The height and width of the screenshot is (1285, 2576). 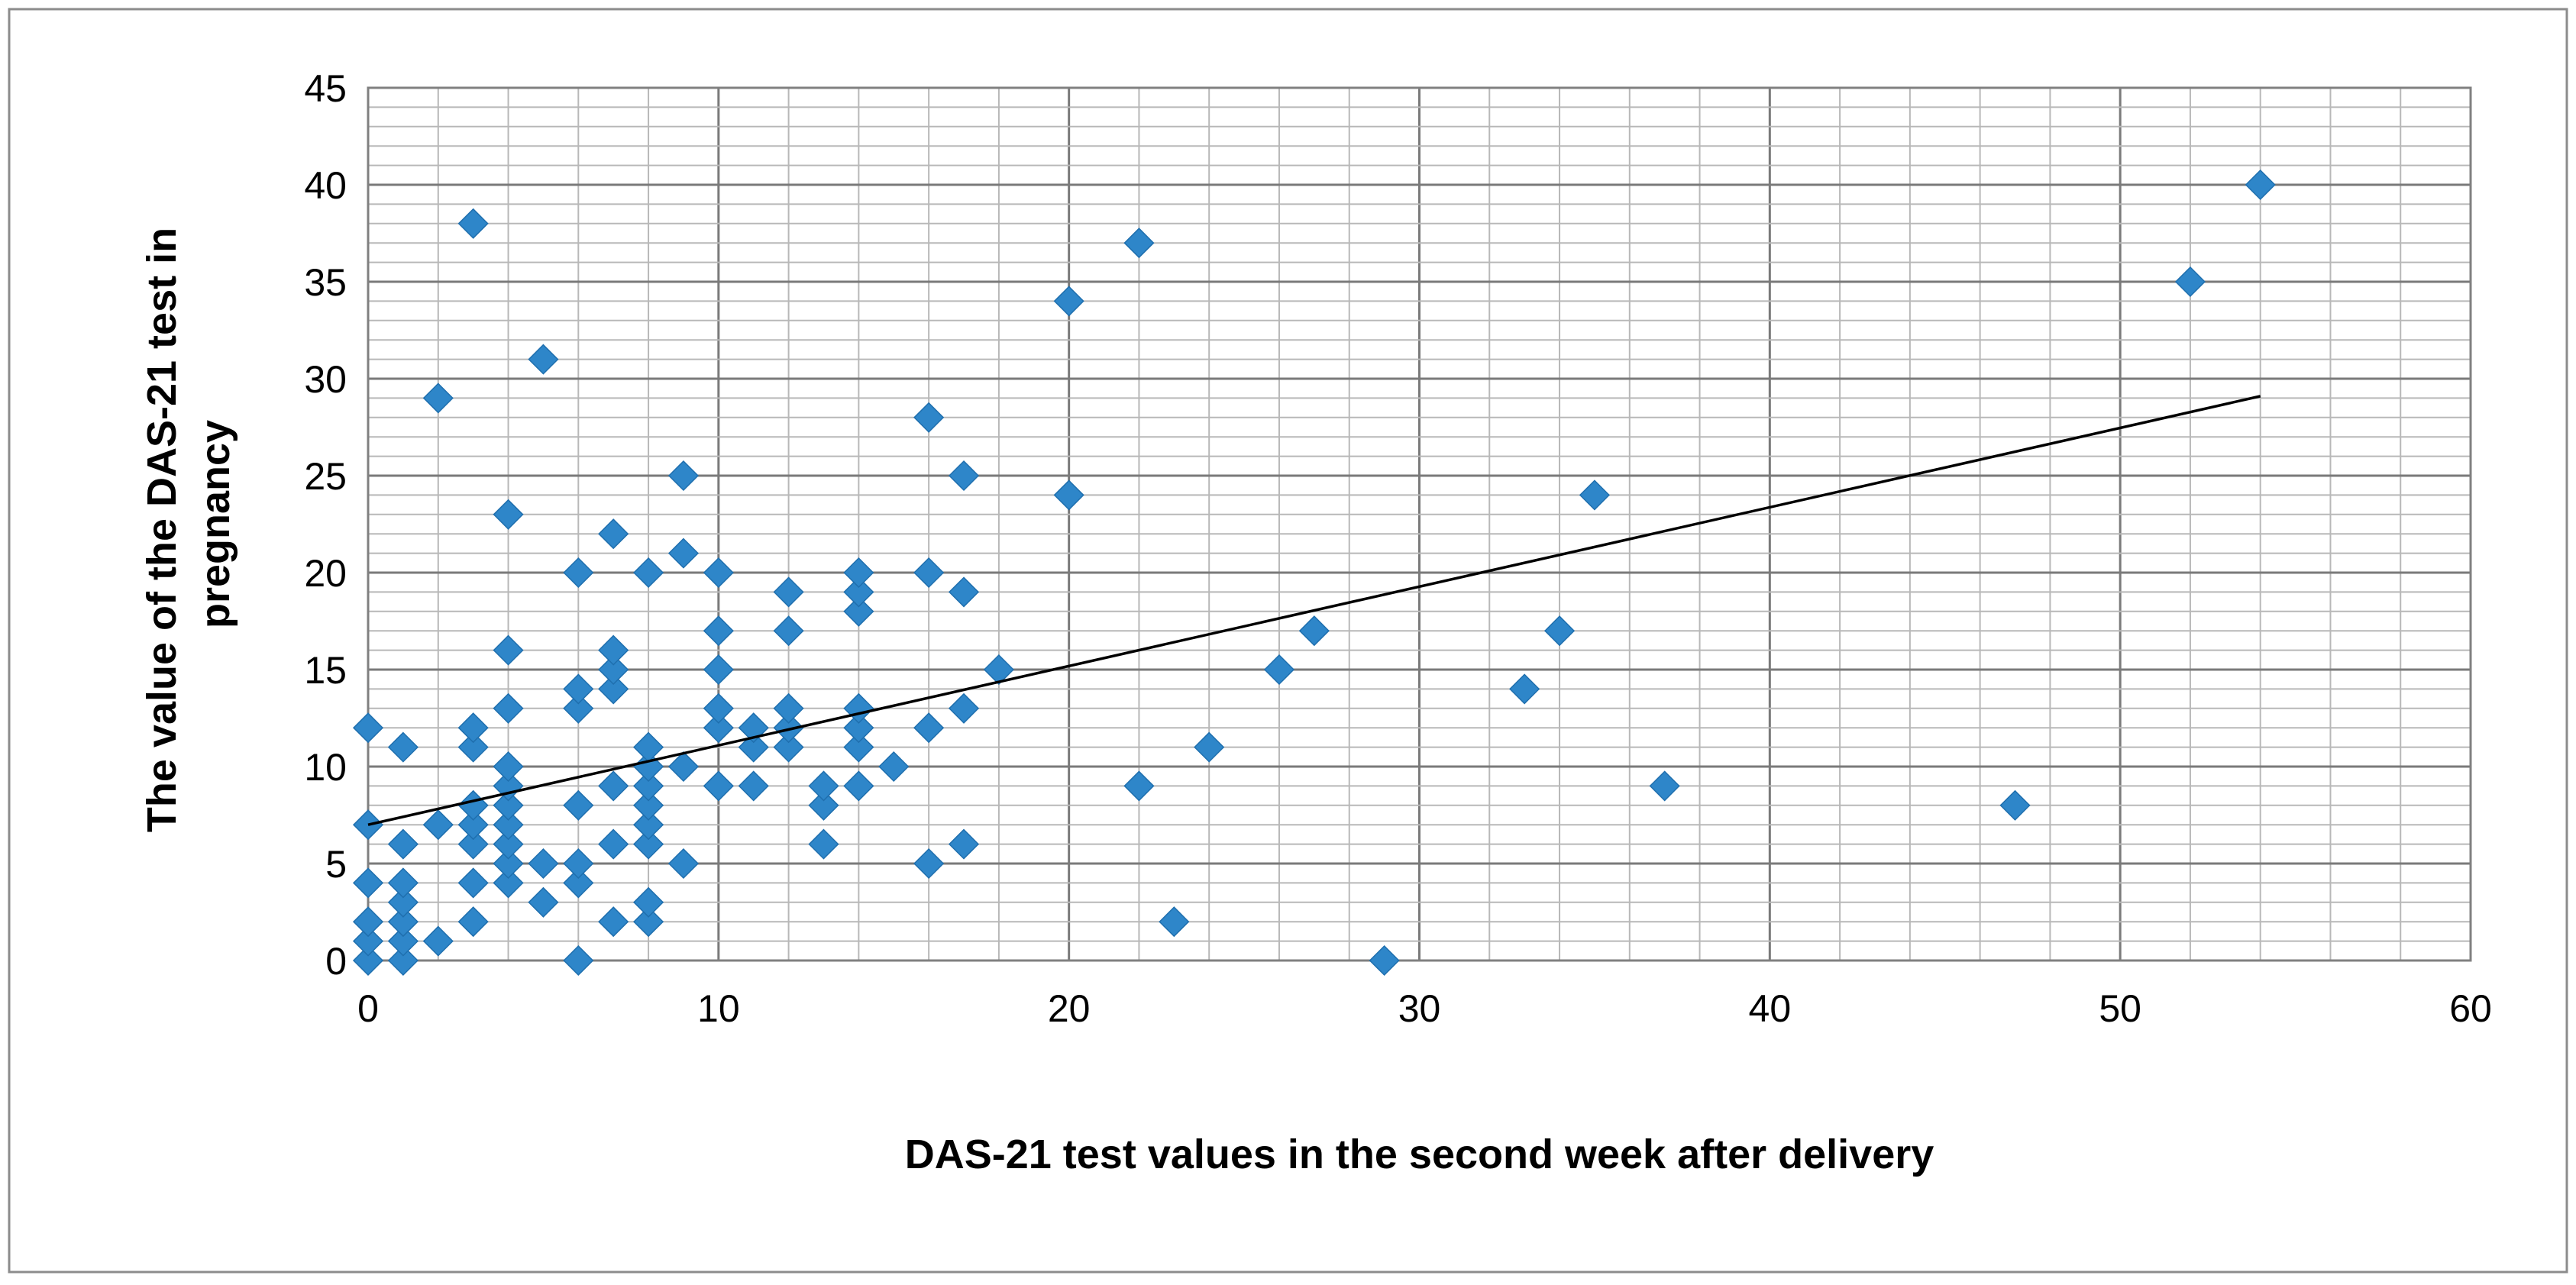 What do you see at coordinates (325, 88) in the screenshot?
I see `y-tick-label: 45` at bounding box center [325, 88].